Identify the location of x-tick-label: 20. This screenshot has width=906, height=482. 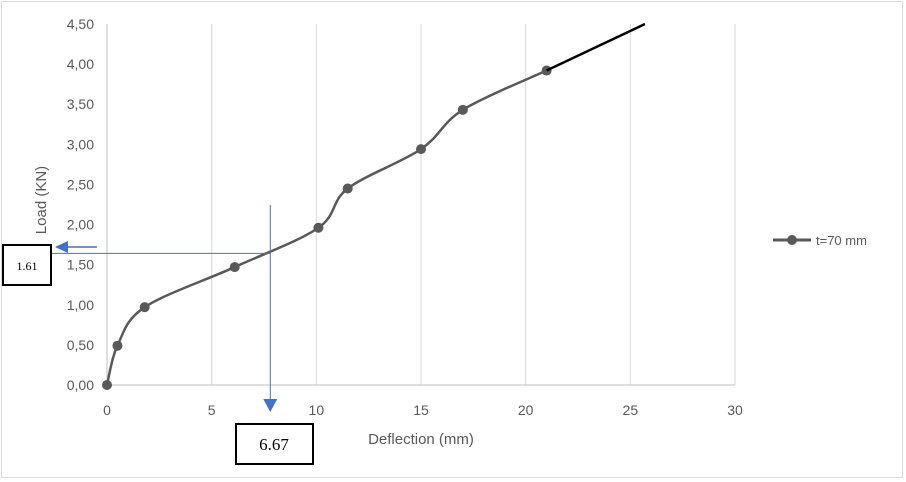
(526, 410).